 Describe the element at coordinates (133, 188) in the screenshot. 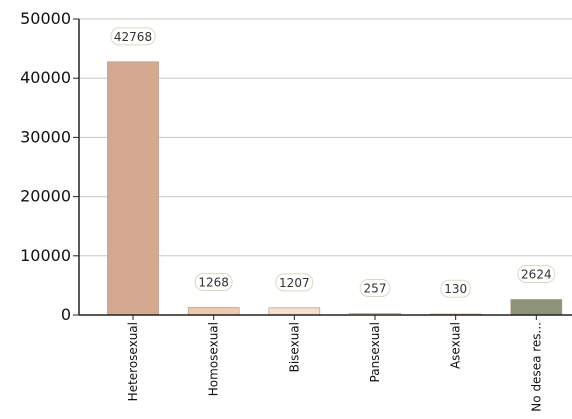

I see `bar-heterosexual` at that location.